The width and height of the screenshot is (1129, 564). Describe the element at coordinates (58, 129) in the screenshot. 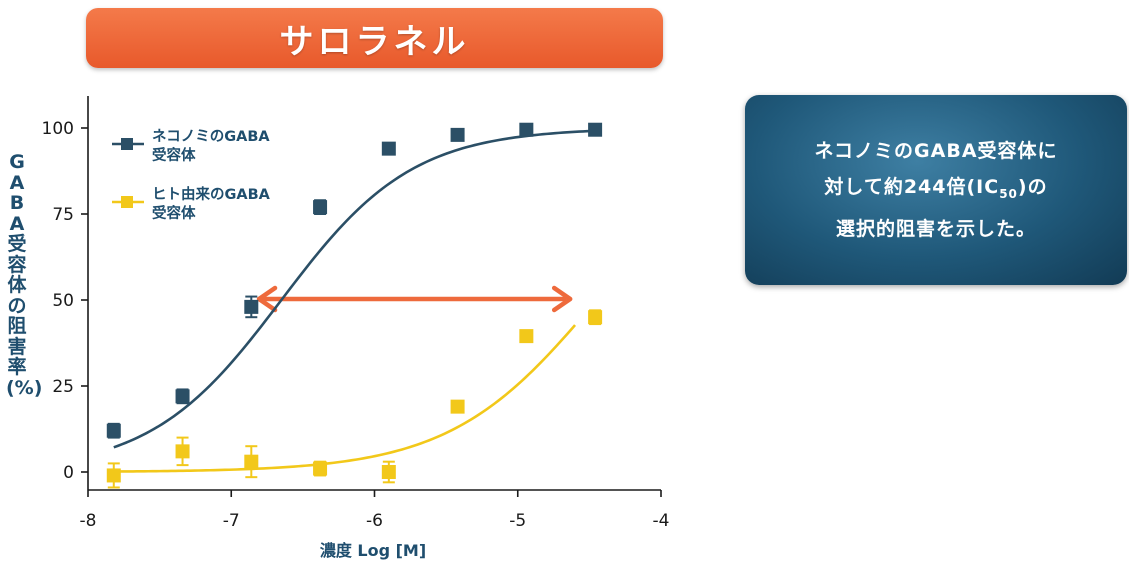

I see `y-tick-label: 100` at that location.